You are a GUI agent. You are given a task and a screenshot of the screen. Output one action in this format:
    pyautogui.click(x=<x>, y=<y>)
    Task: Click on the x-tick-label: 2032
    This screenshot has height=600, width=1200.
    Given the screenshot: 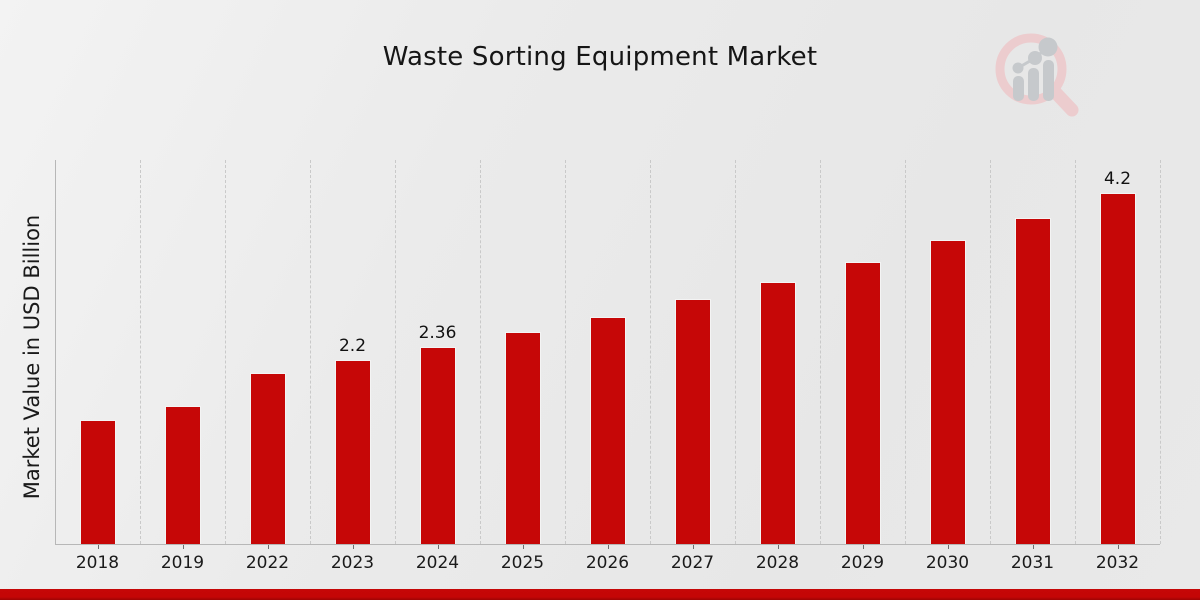 What is the action you would take?
    pyautogui.click(x=1117, y=563)
    